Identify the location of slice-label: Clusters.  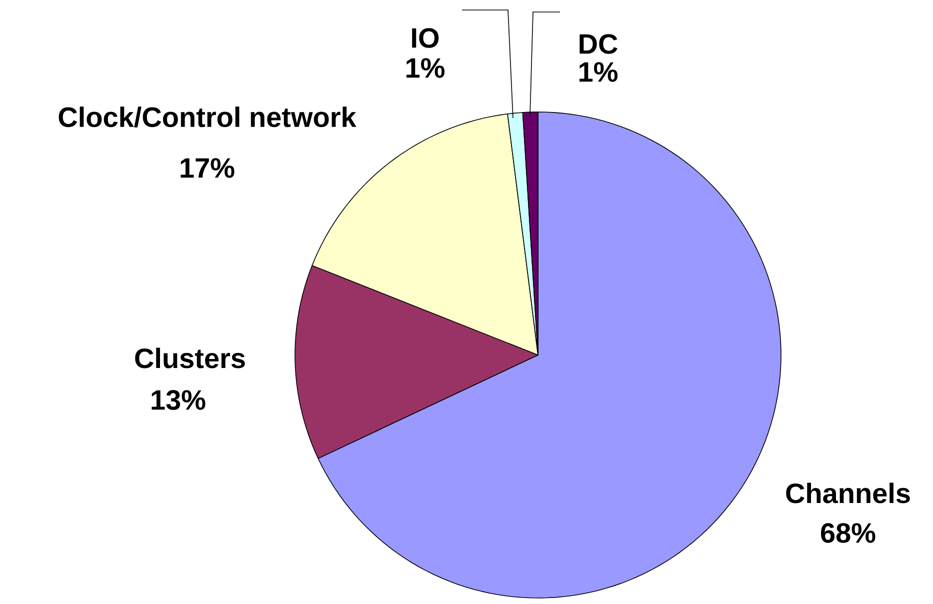
(190, 358).